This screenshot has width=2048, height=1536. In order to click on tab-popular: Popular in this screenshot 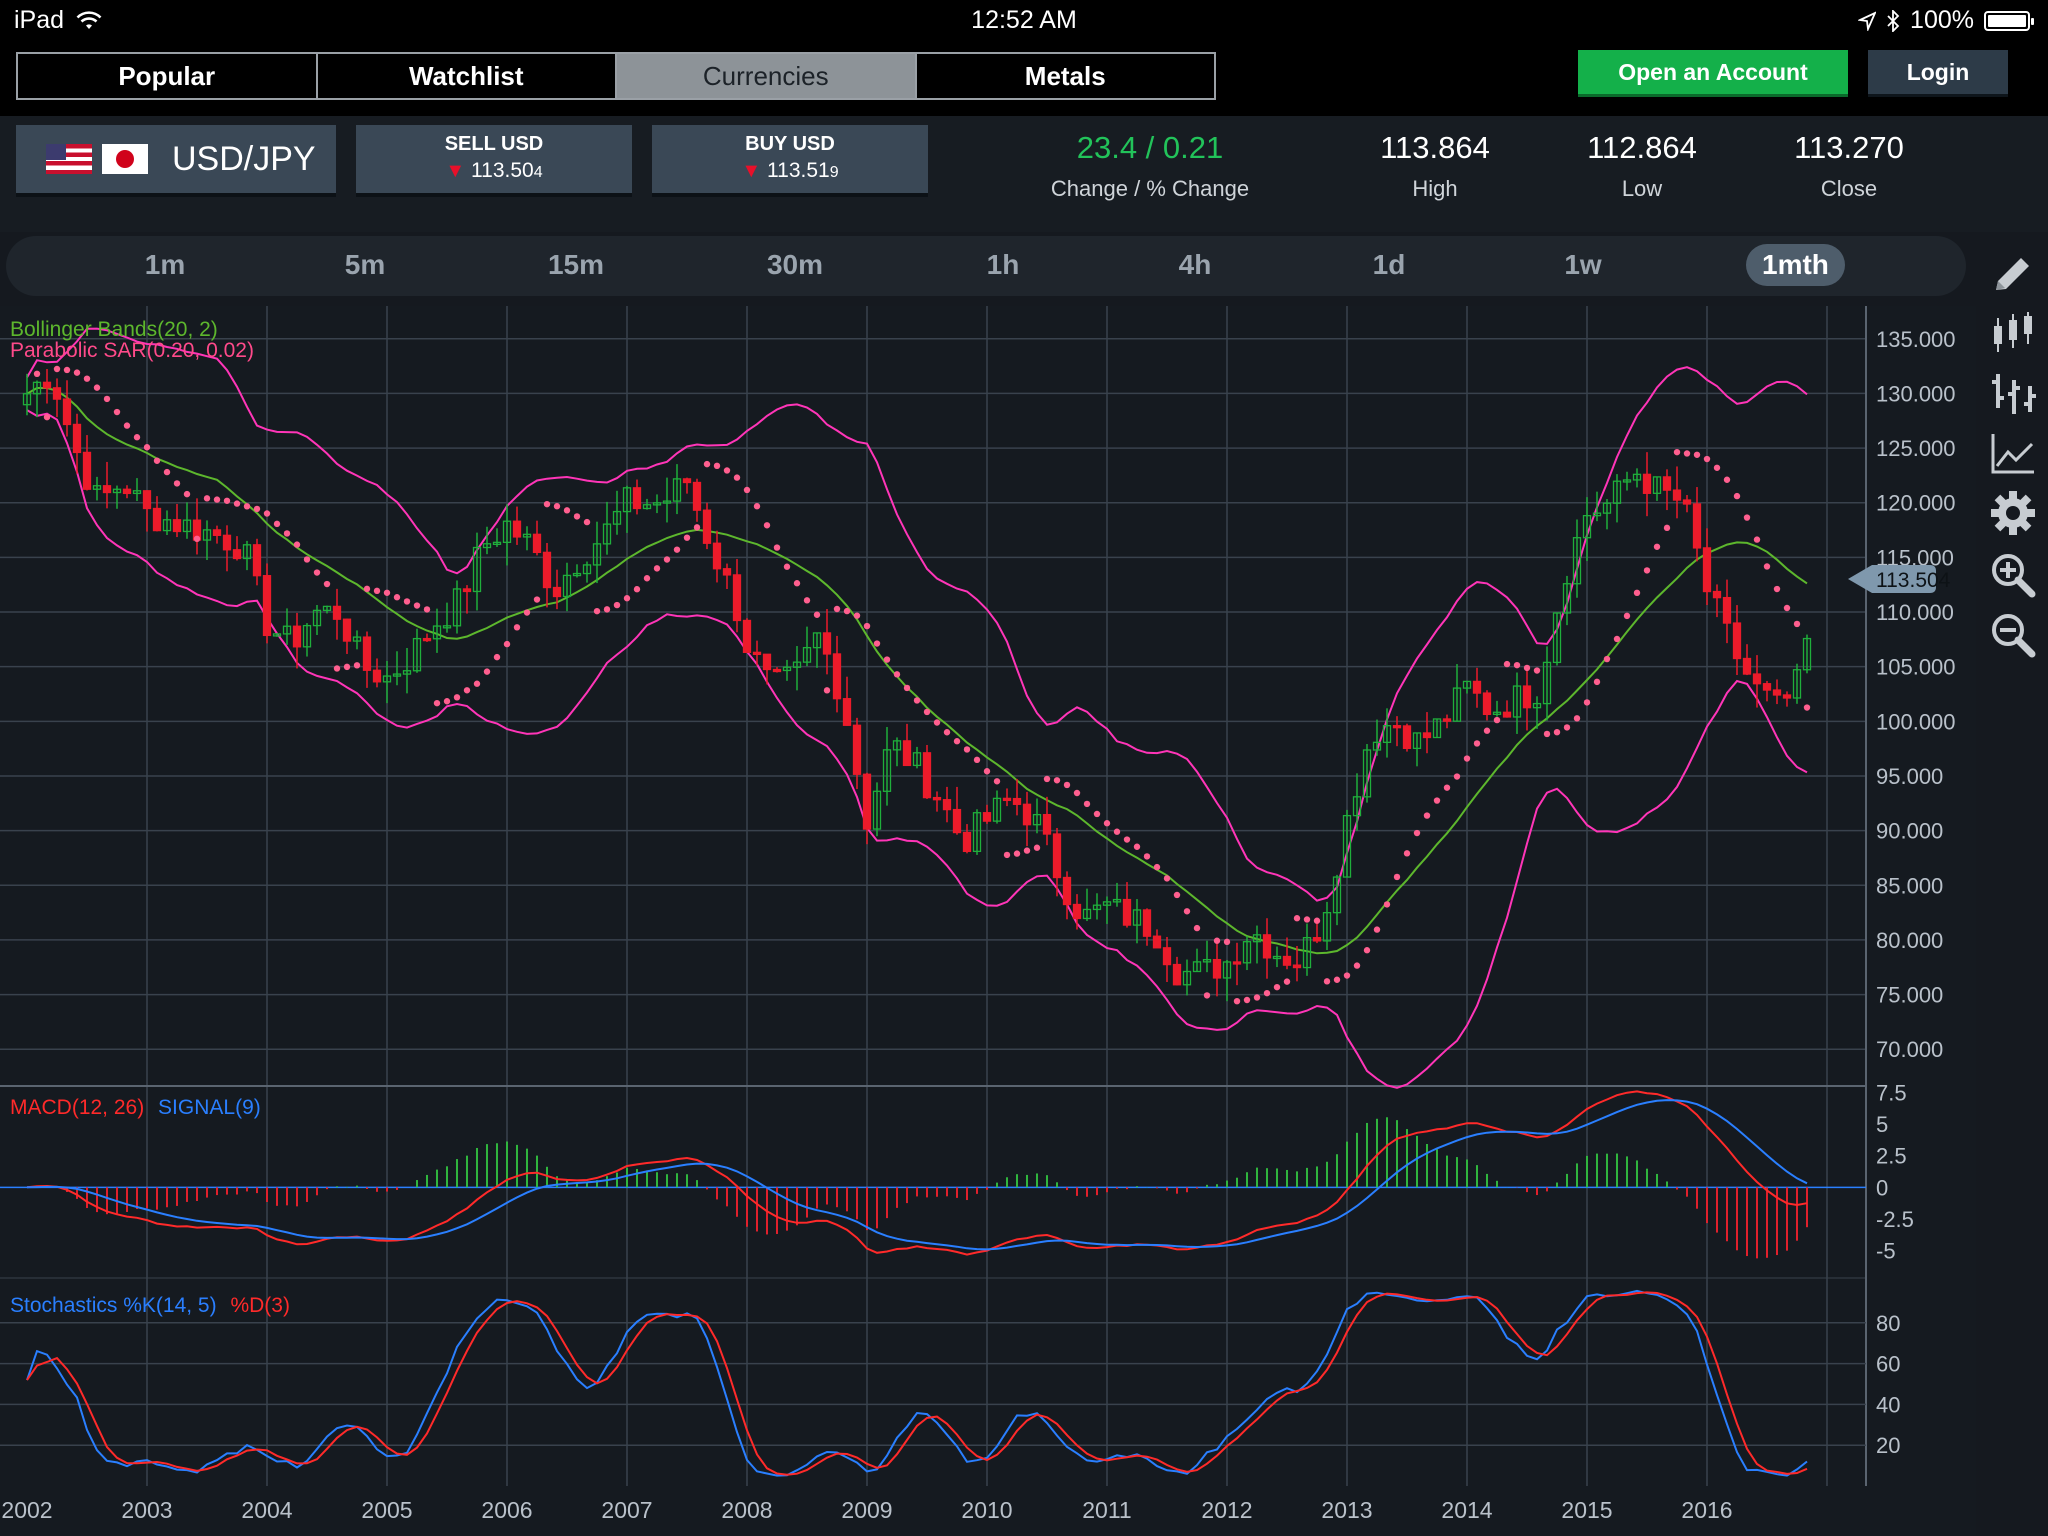, I will do `click(168, 76)`.